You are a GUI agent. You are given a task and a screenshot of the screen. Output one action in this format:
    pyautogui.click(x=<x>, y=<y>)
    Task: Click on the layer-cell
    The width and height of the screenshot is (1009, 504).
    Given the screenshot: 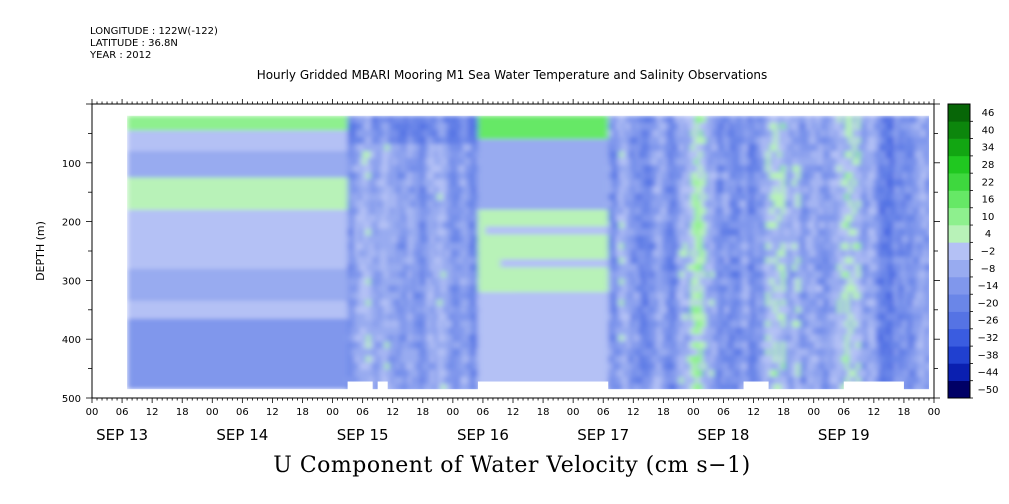 What is the action you would take?
    pyautogui.click(x=237, y=239)
    